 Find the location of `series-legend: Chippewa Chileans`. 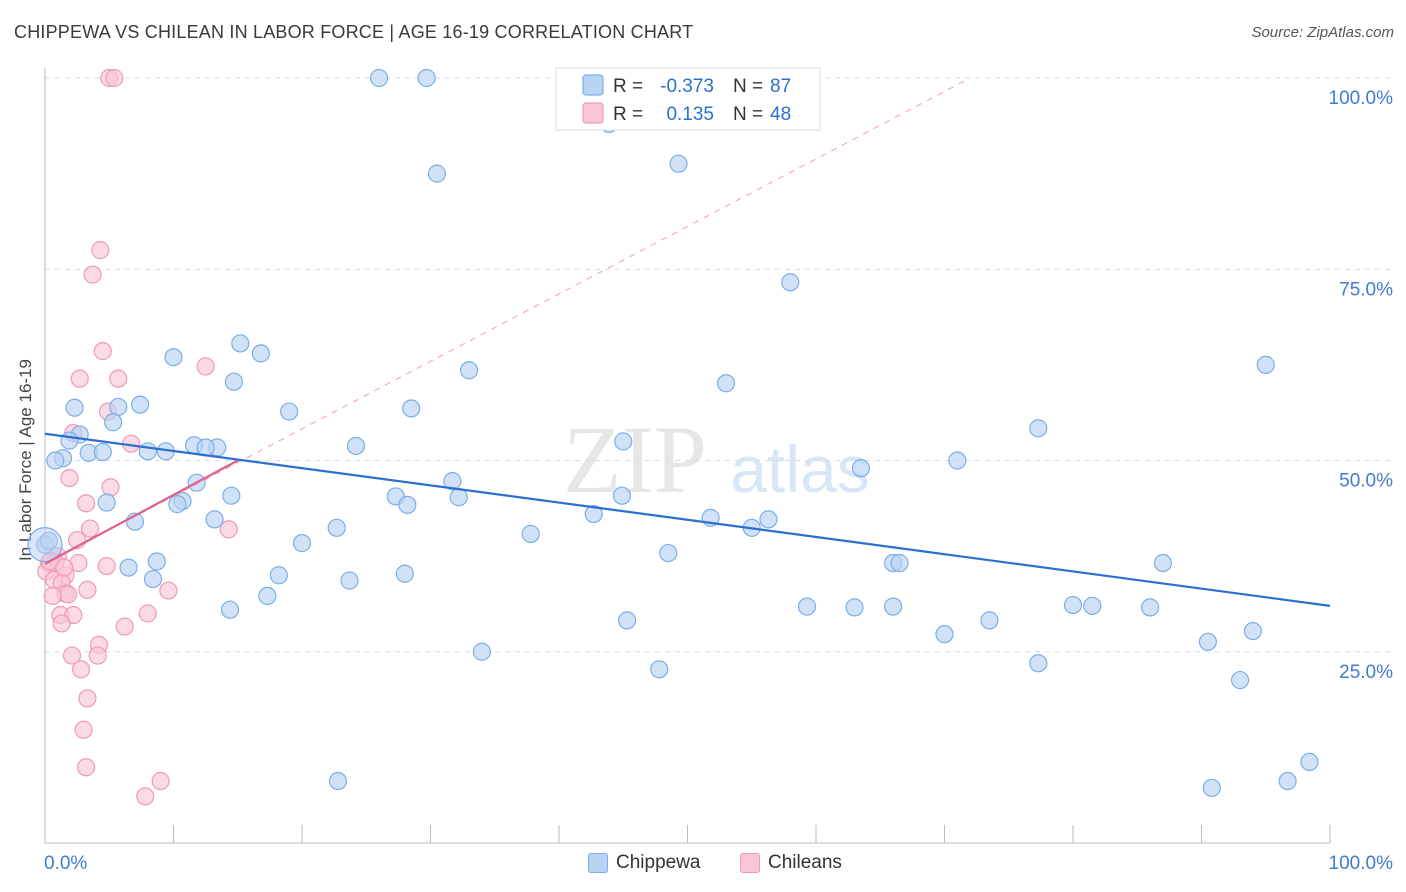

series-legend: Chippewa Chileans is located at coordinates (703, 865).